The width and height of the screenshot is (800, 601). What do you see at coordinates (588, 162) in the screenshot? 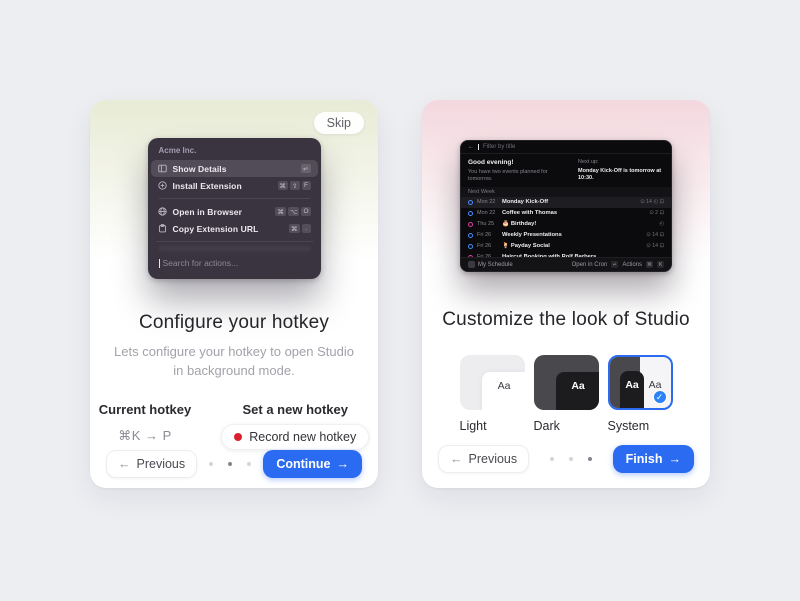
I see `next-up-label: Next up:` at bounding box center [588, 162].